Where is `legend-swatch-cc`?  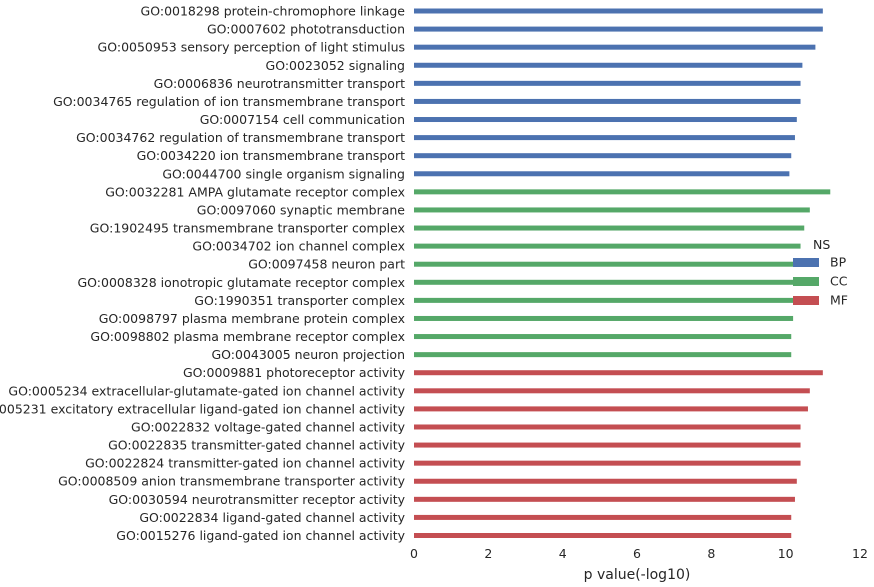
legend-swatch-cc is located at coordinates (806, 281).